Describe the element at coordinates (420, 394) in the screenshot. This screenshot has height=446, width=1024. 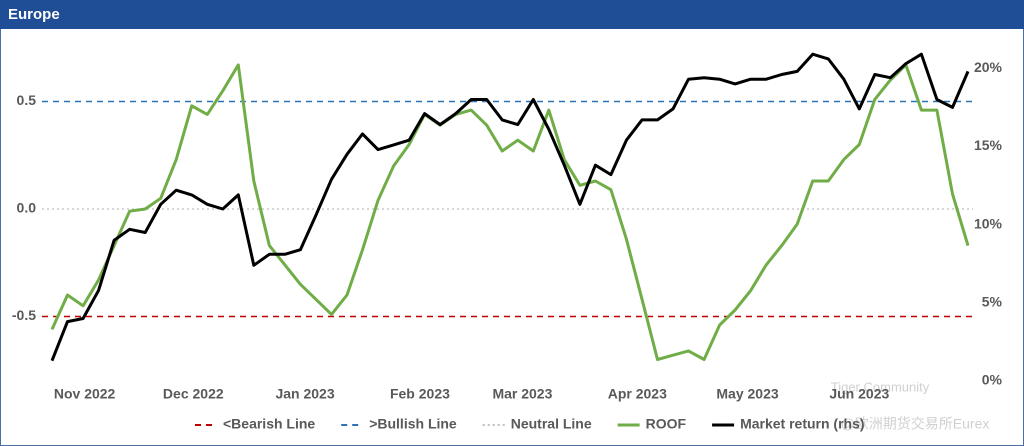
I see `x-tick-label: Feb 2023` at that location.